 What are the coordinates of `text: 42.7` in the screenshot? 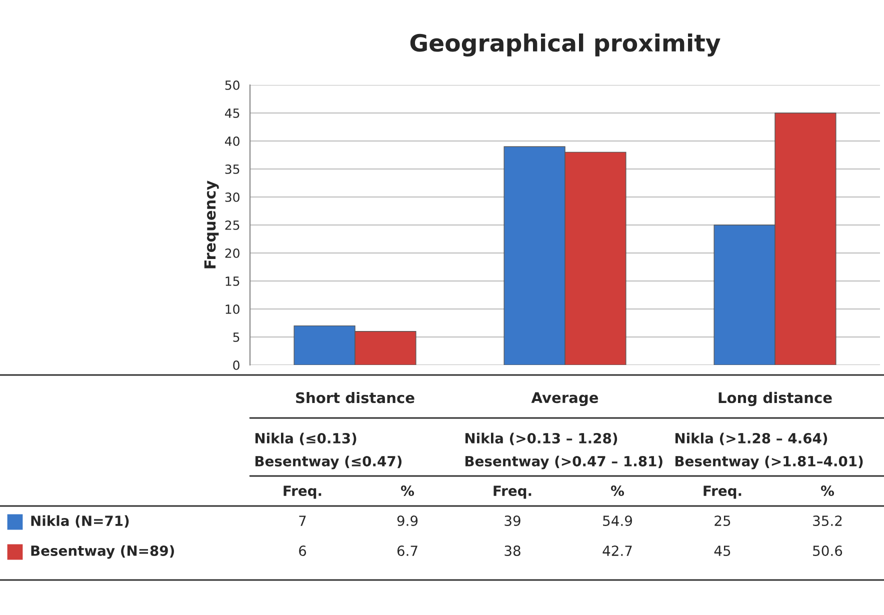 It's located at (617, 551).